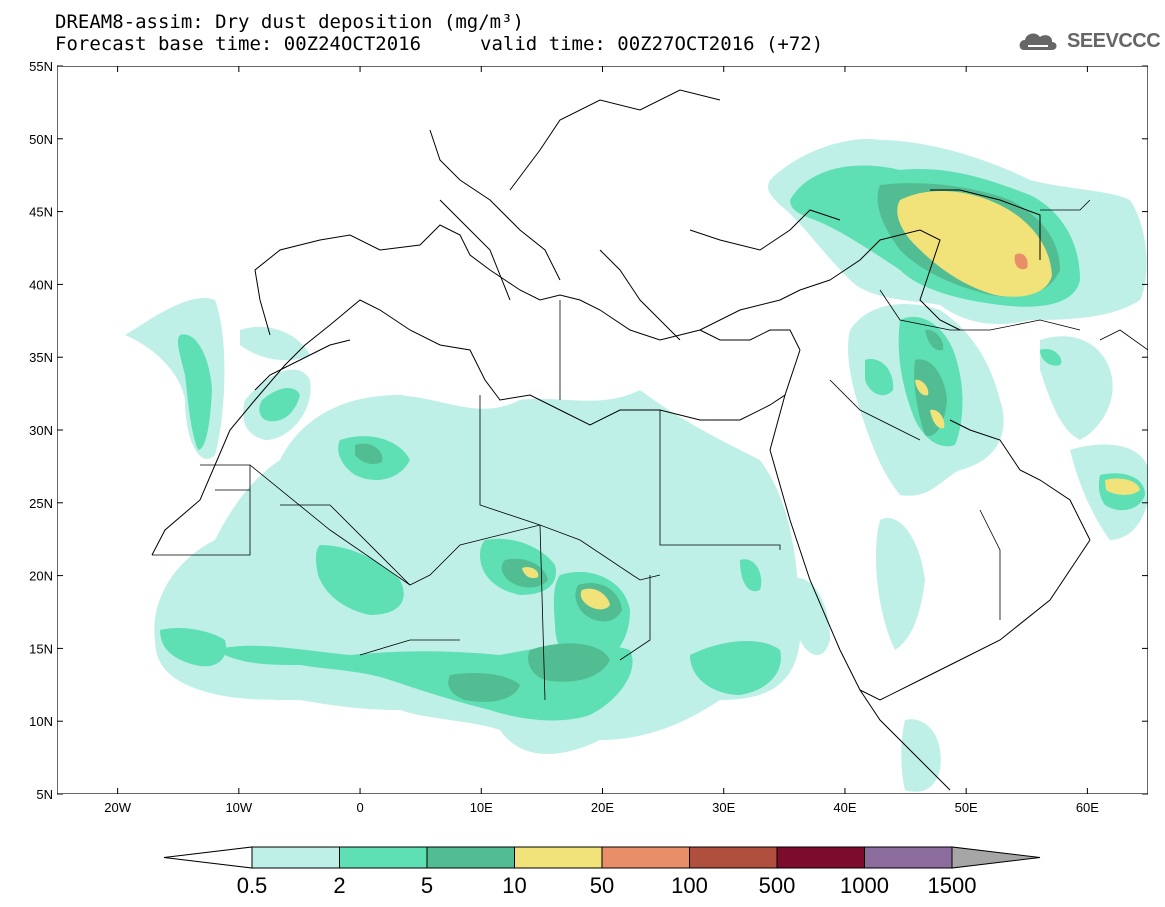  What do you see at coordinates (864, 885) in the screenshot?
I see `colorbar-label: 1000` at bounding box center [864, 885].